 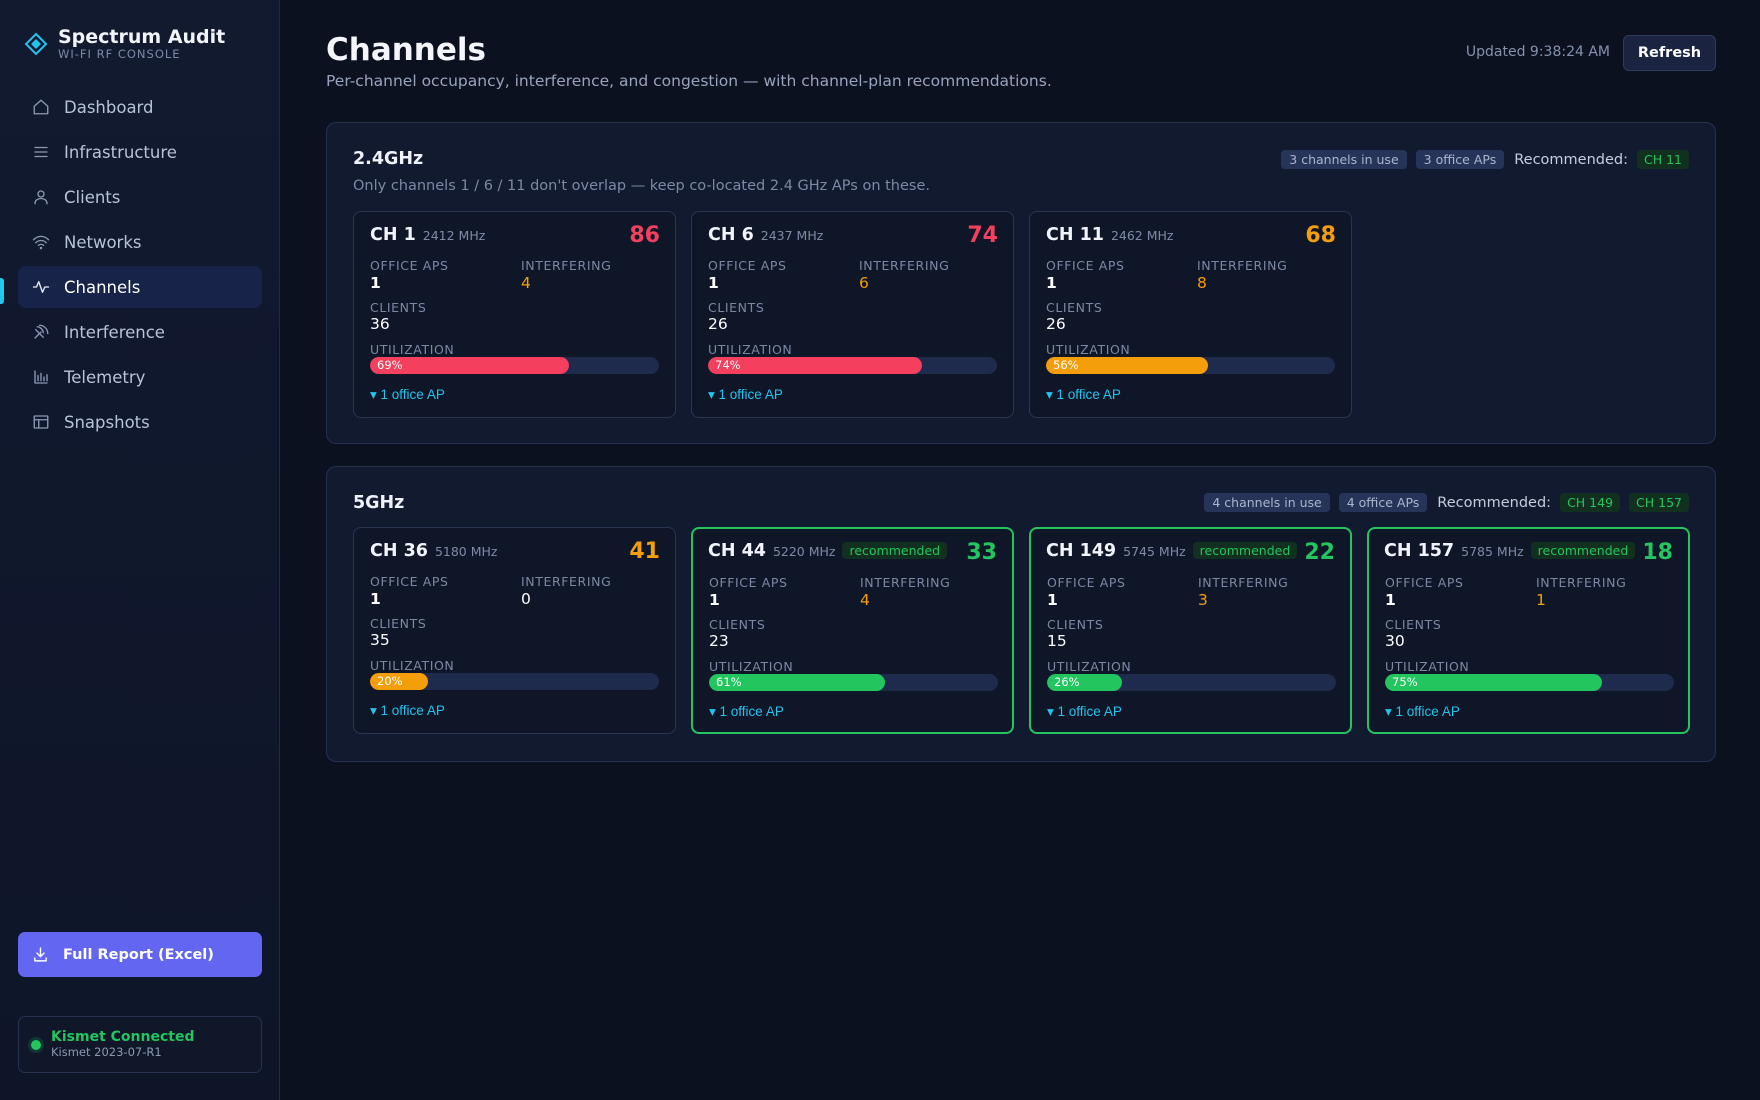 I want to click on channel-number: CH 6, so click(x=731, y=235).